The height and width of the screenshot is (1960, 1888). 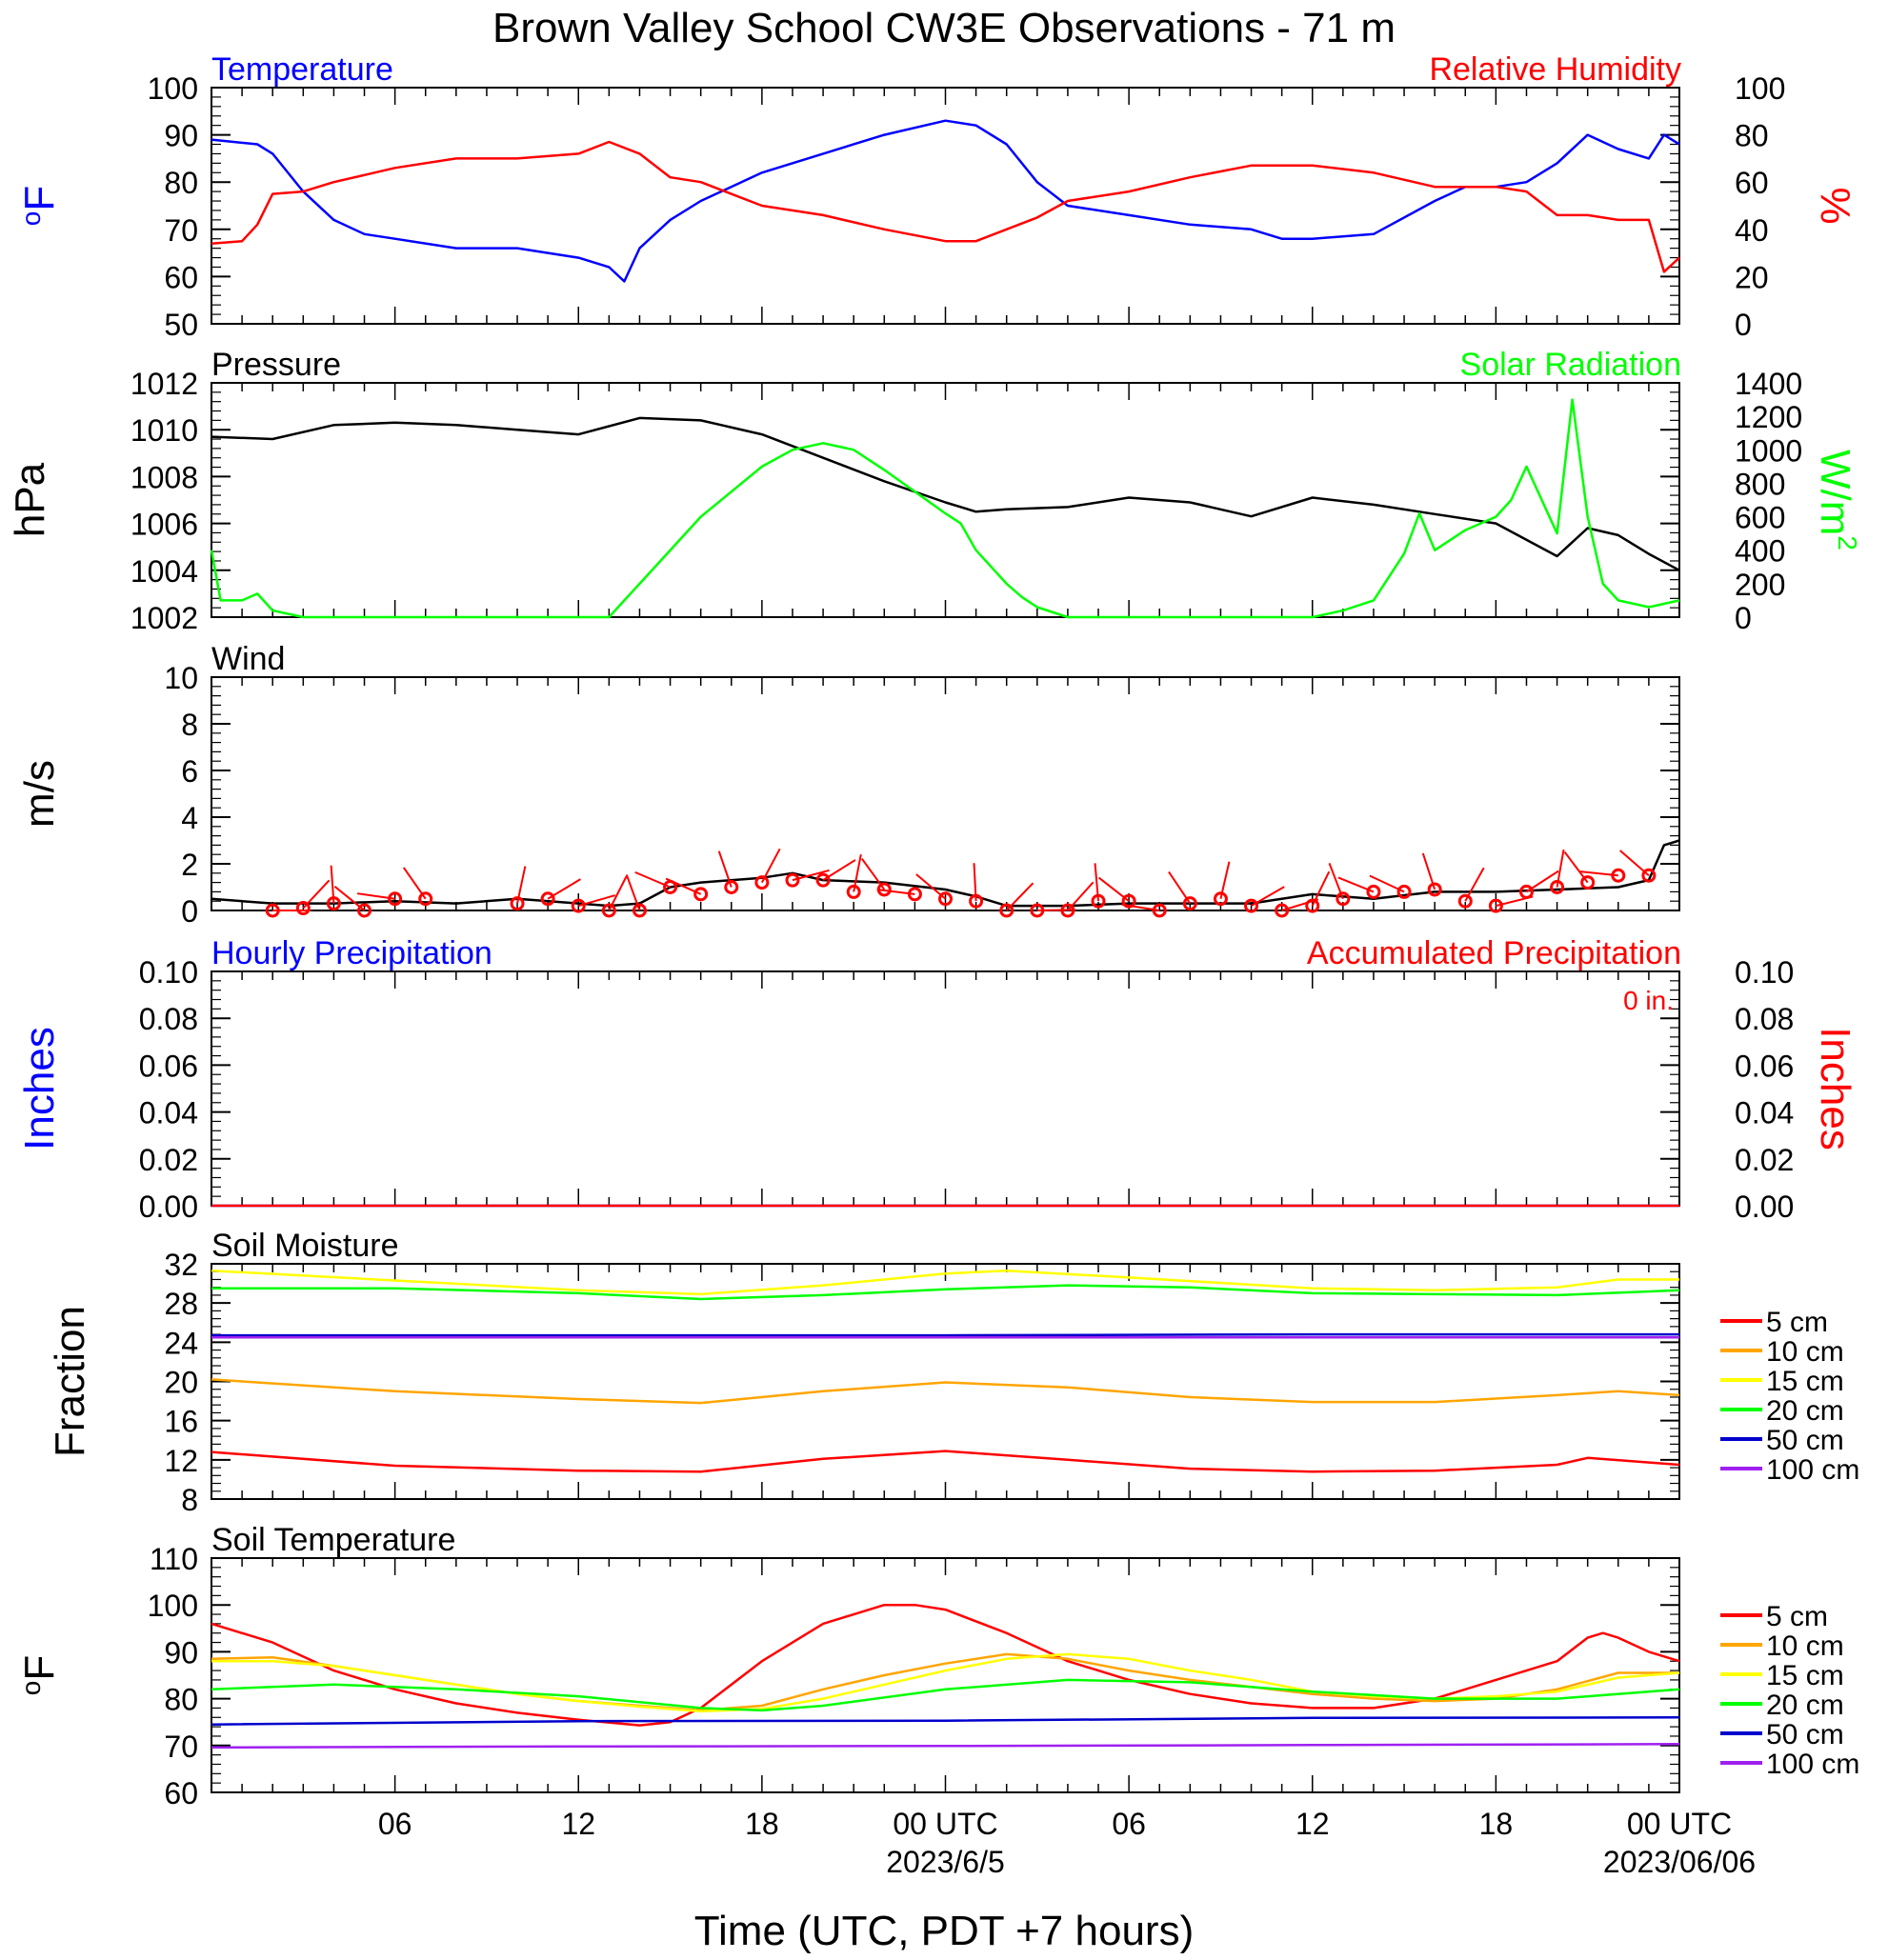 I want to click on y-axis-label-right: Inches, so click(x=1835, y=1088).